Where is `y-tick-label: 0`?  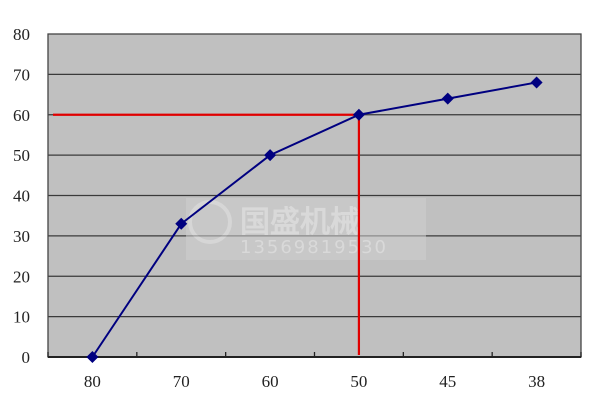 y-tick-label: 0 is located at coordinates (26, 357).